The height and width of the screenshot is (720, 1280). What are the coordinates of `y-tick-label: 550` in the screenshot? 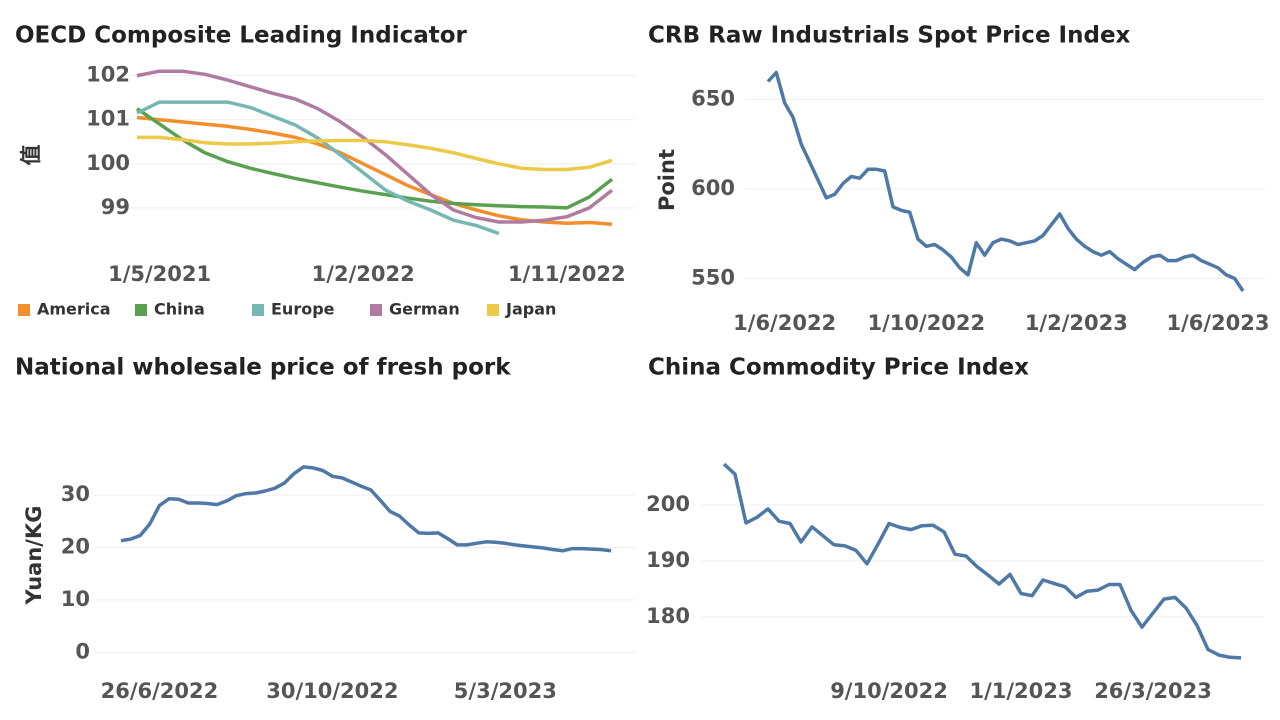 It's located at (713, 278).